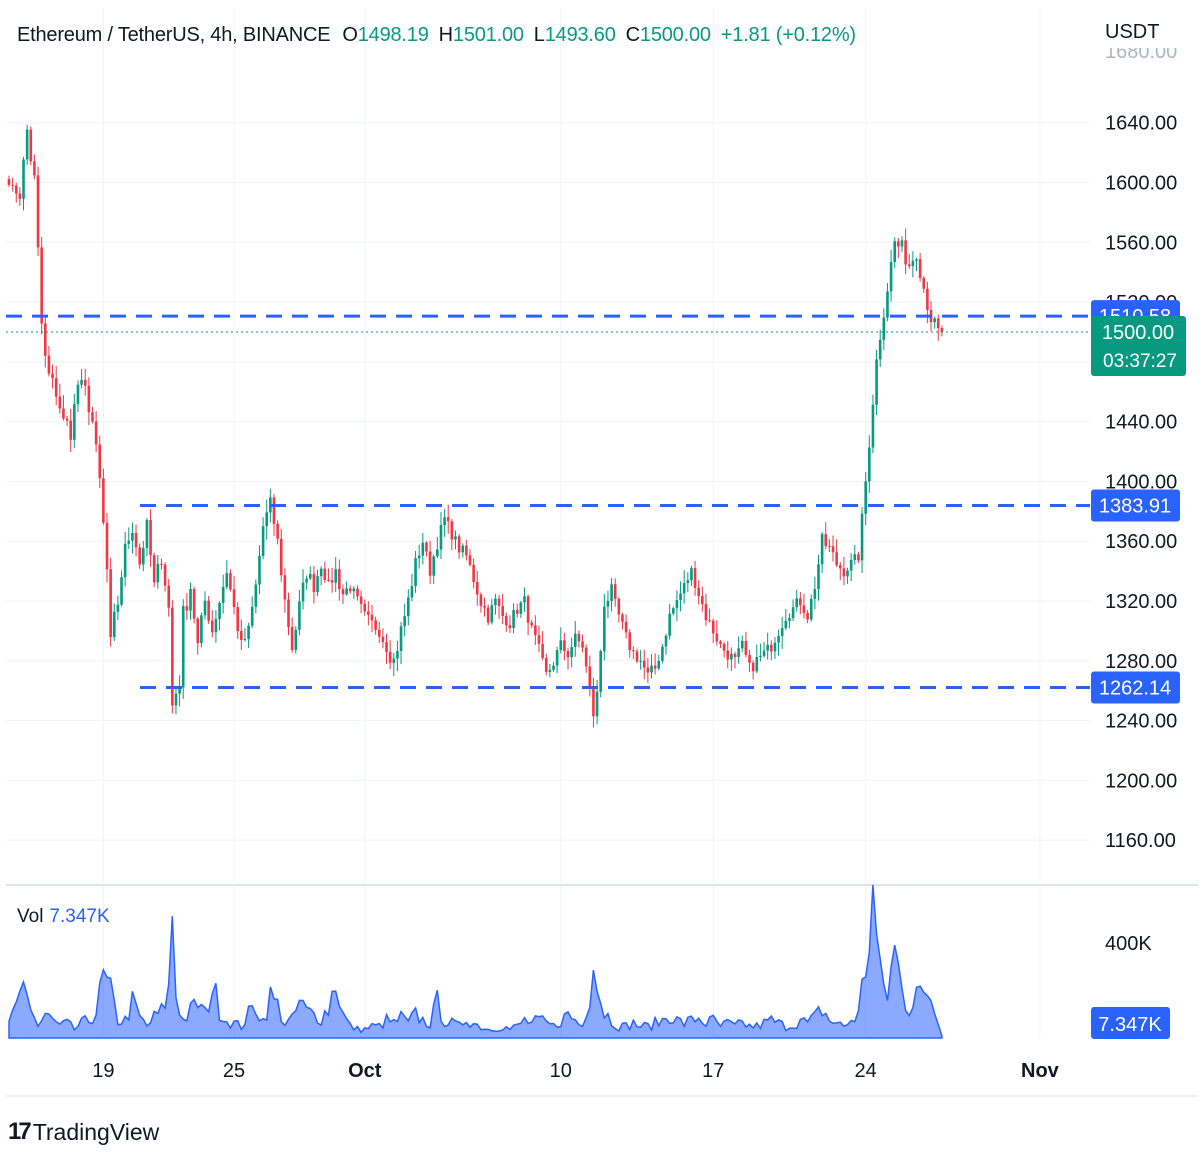 This screenshot has width=1200, height=1159. What do you see at coordinates (475, 961) in the screenshot?
I see `volume-area` at bounding box center [475, 961].